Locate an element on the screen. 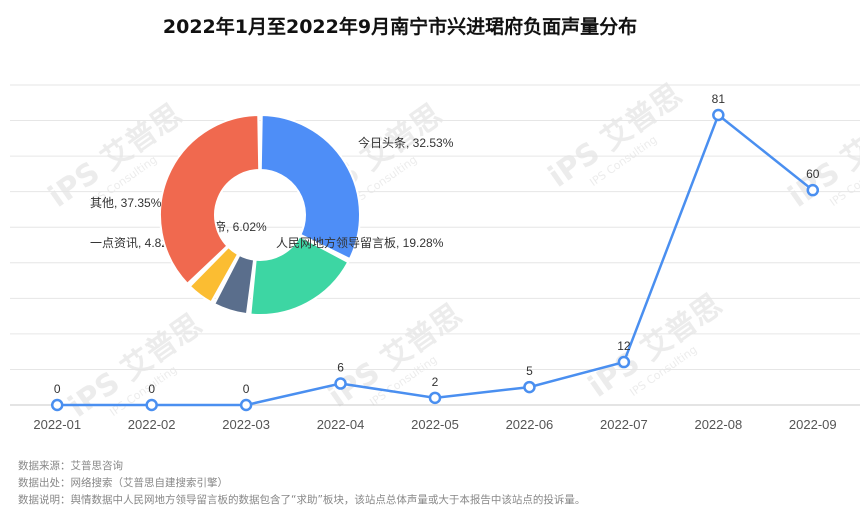 The image size is (860, 518). data-label: 6 is located at coordinates (340, 368).